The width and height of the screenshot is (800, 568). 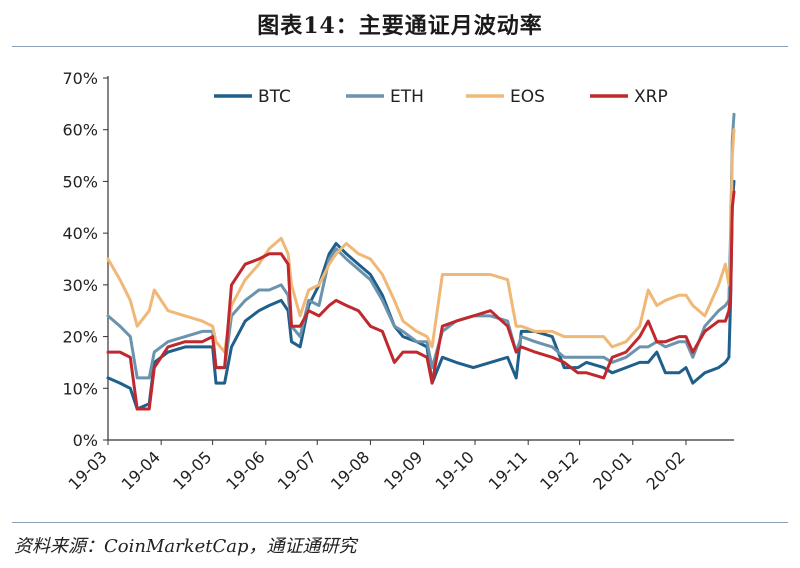 I want to click on chart-legend: BTC ETH EOS XRP, so click(x=441, y=97).